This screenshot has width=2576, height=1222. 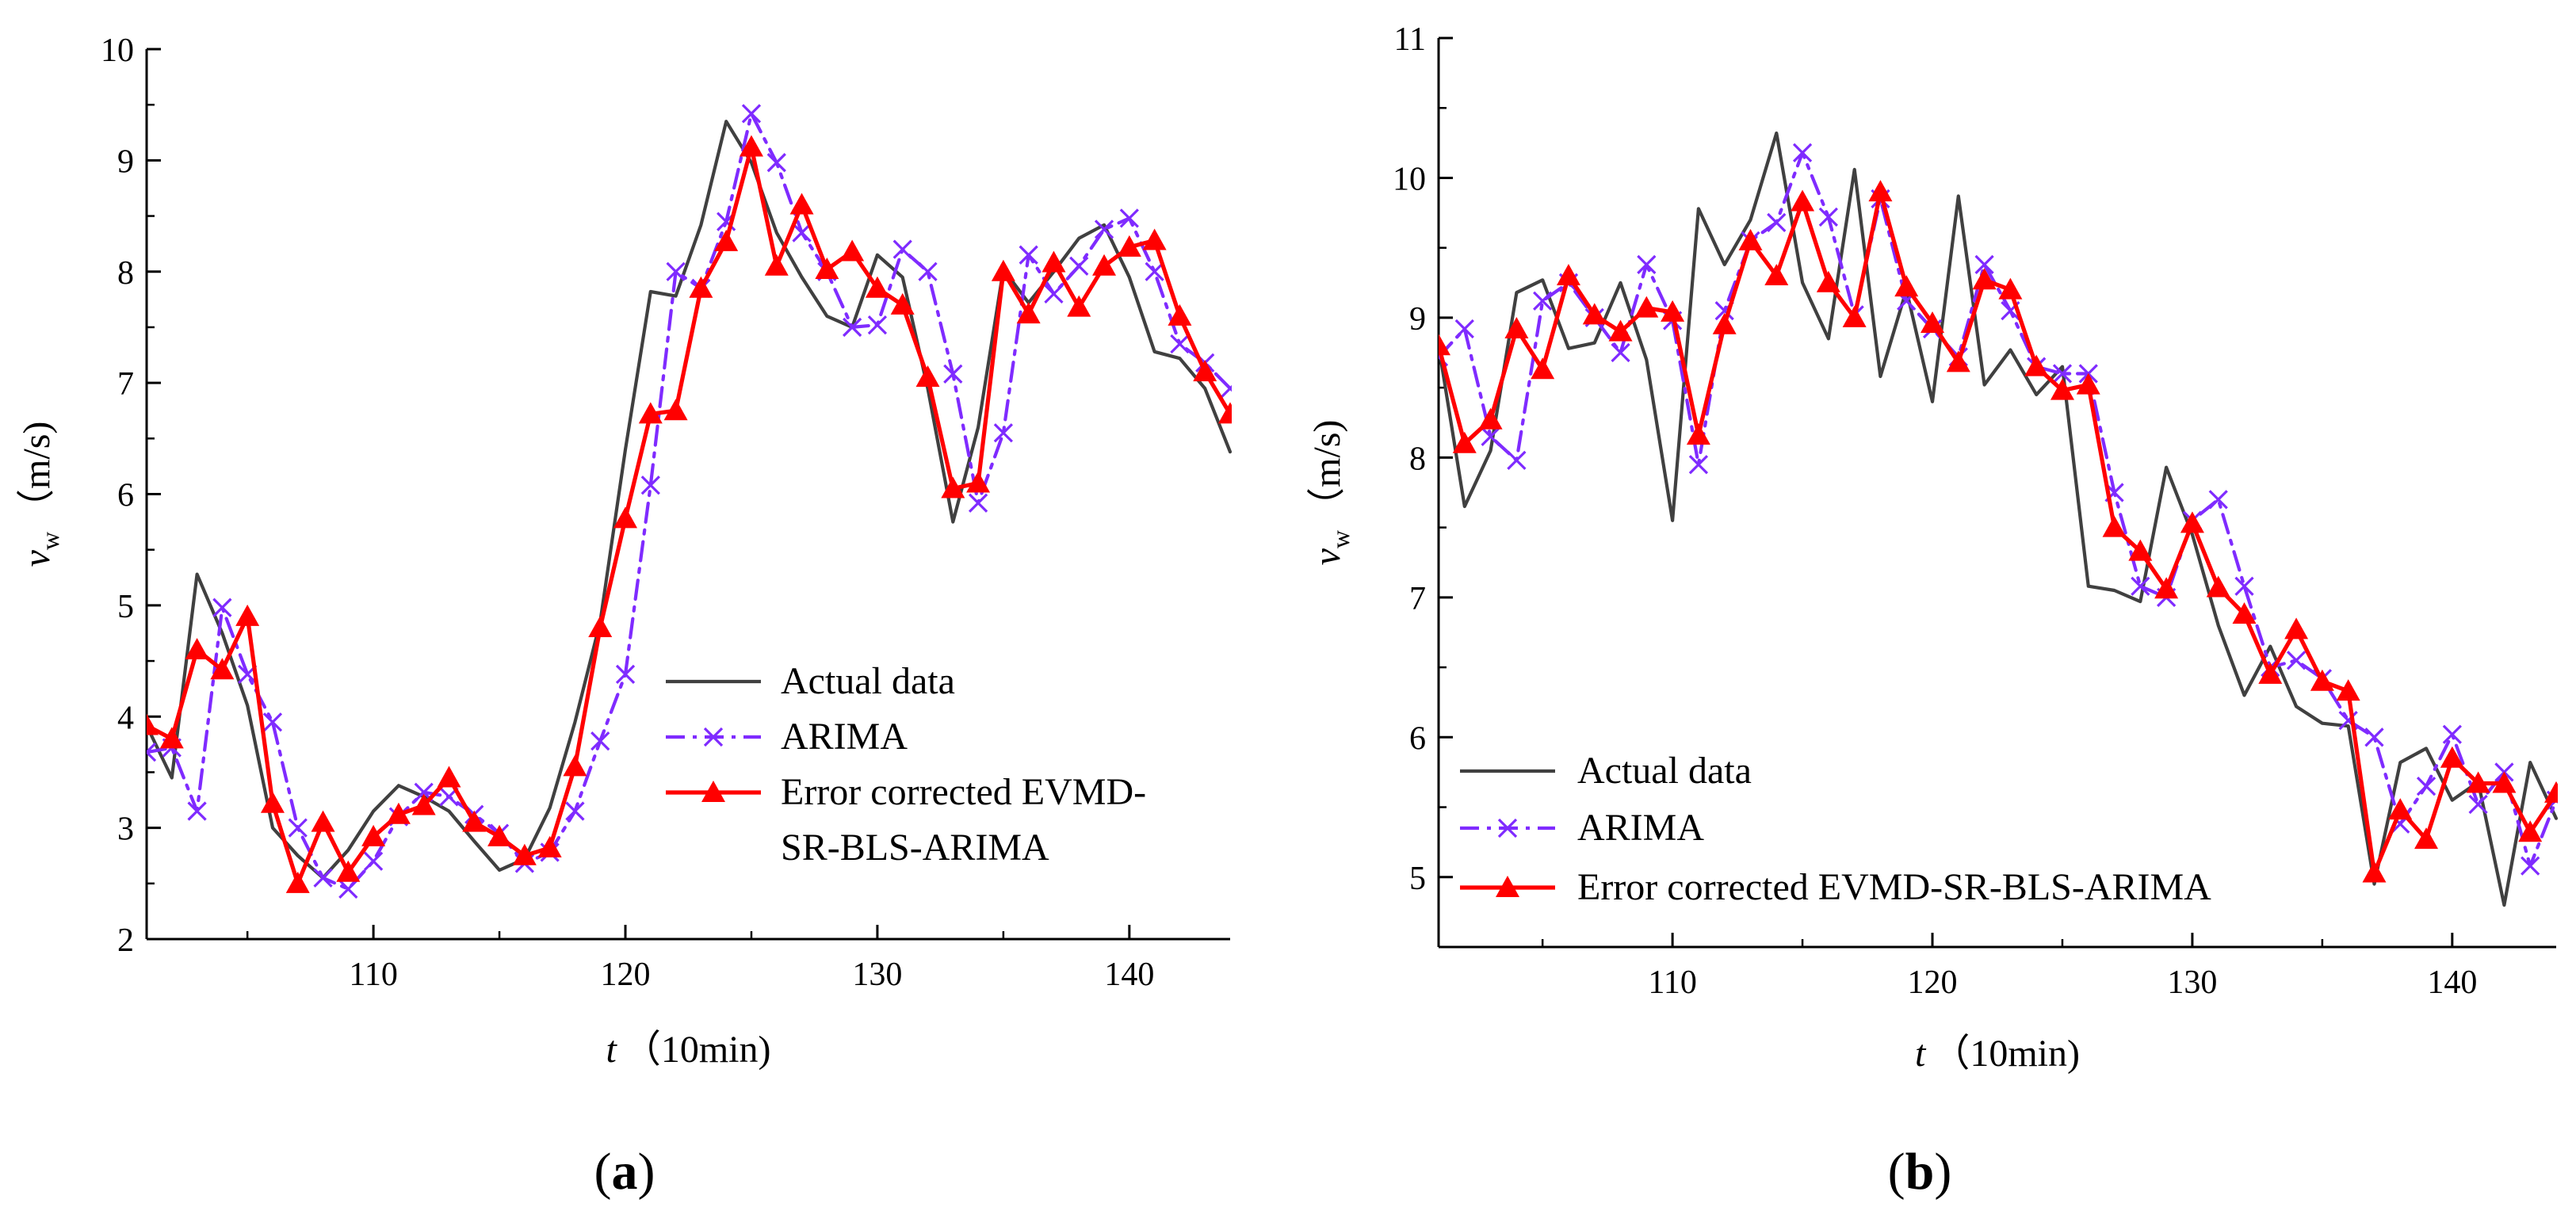 I want to click on y-tick-label: 9, so click(x=126, y=161).